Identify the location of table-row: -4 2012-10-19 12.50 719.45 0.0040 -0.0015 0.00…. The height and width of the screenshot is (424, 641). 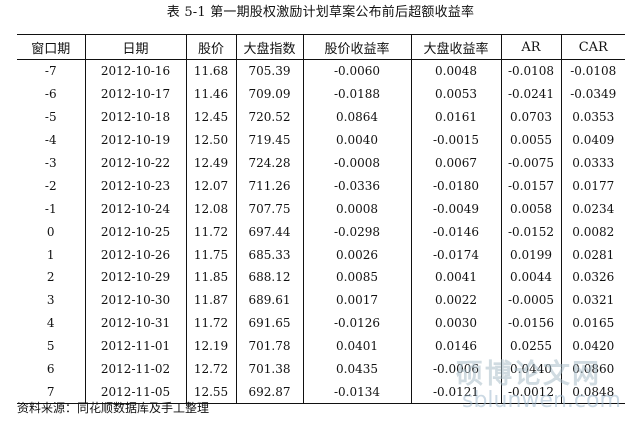
(321, 140).